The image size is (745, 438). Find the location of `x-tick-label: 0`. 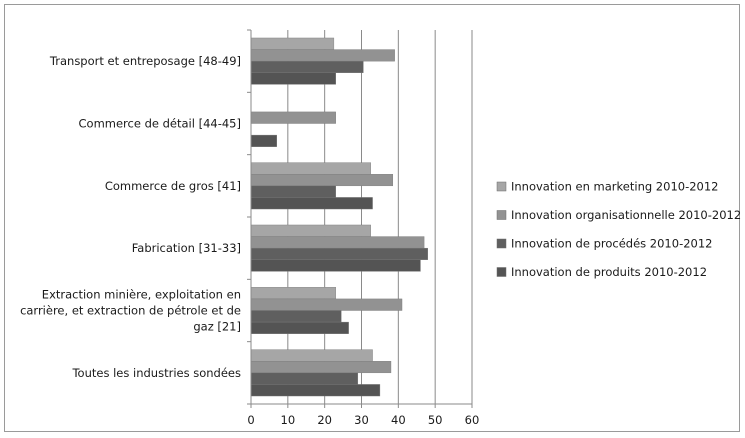

x-tick-label: 0 is located at coordinates (250, 420).